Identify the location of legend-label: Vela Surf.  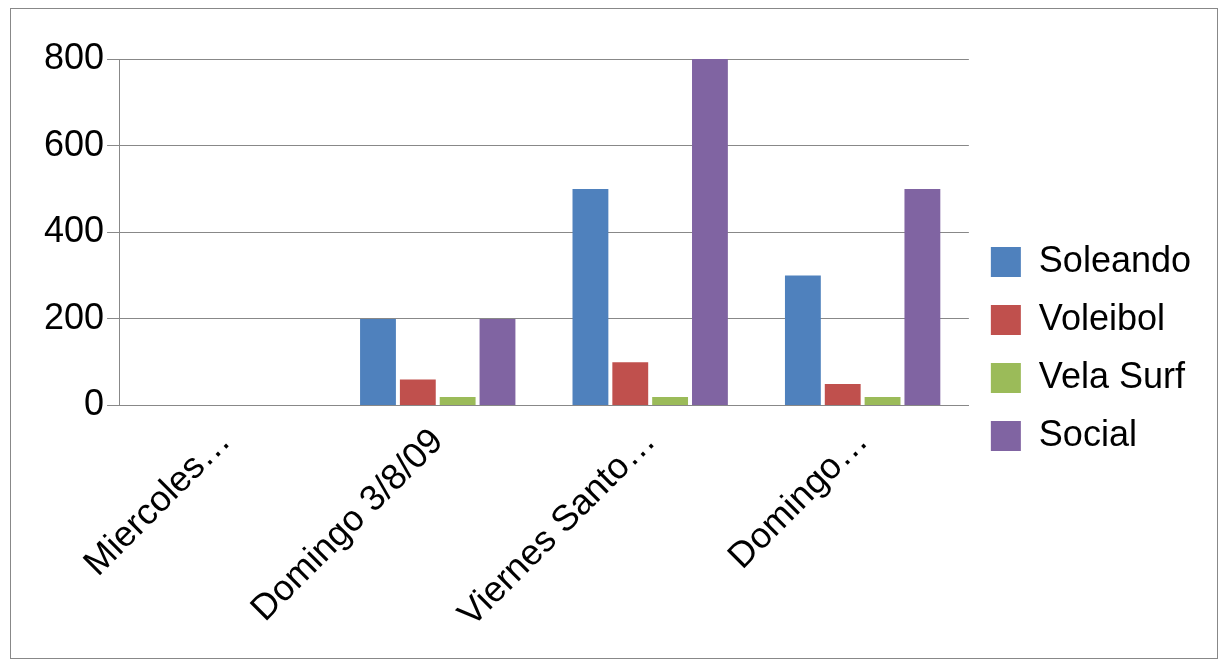
(1112, 375).